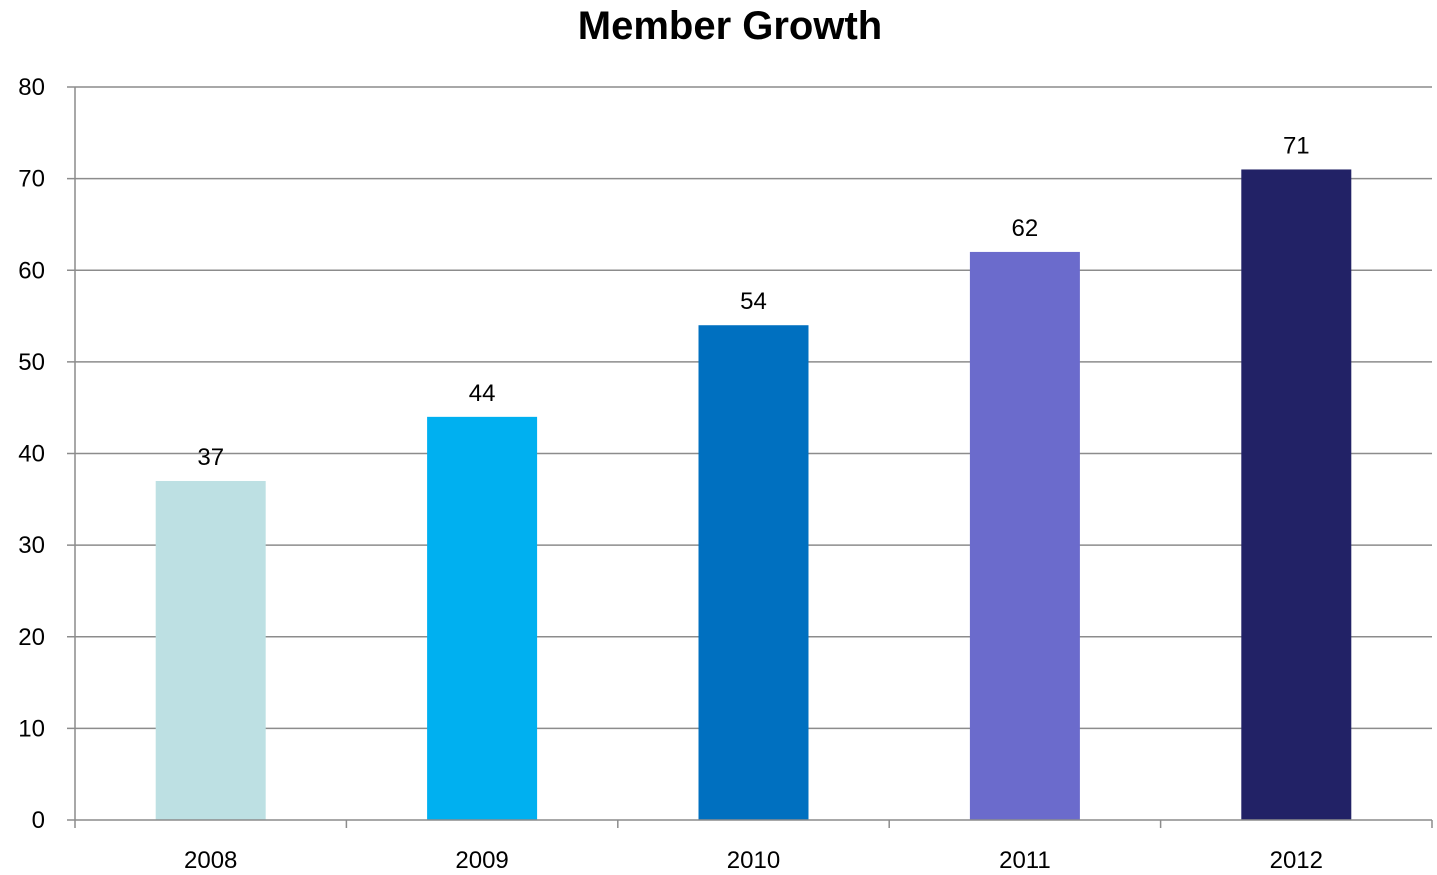  Describe the element at coordinates (482, 393) in the screenshot. I see `data-label: 44` at that location.